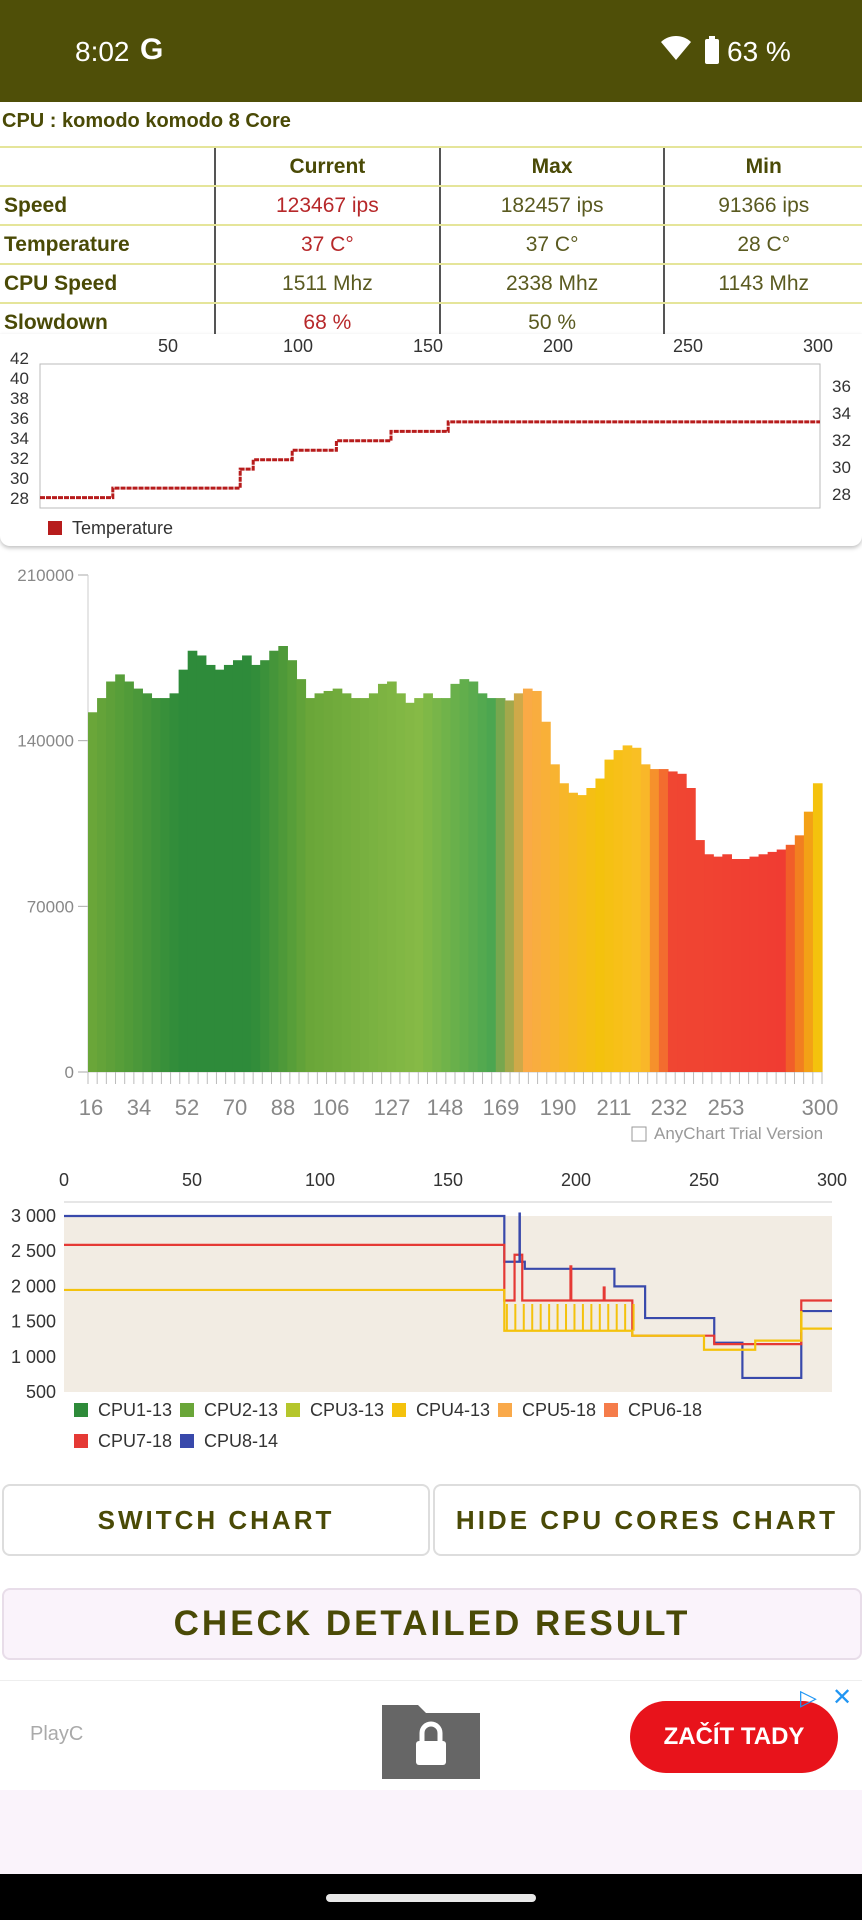 This screenshot has width=862, height=1920. Describe the element at coordinates (558, 1107) in the screenshot. I see `x-tick-label: 190` at that location.